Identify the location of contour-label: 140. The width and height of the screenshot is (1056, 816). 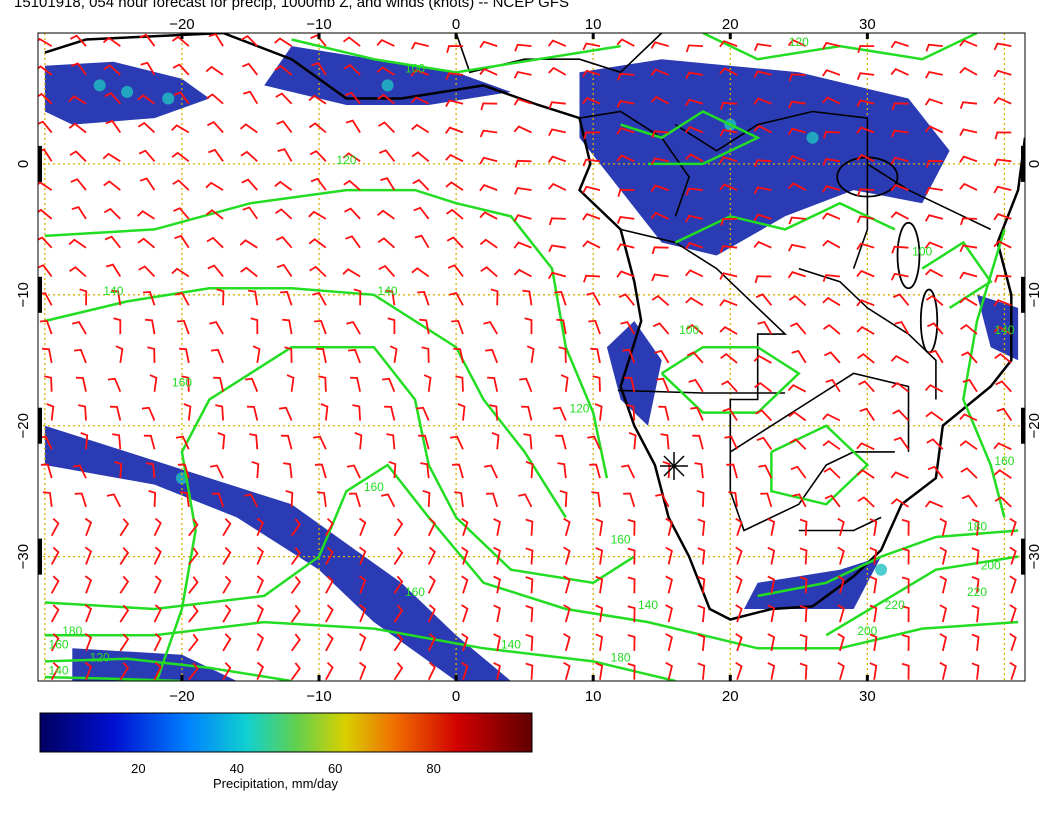
(113, 291).